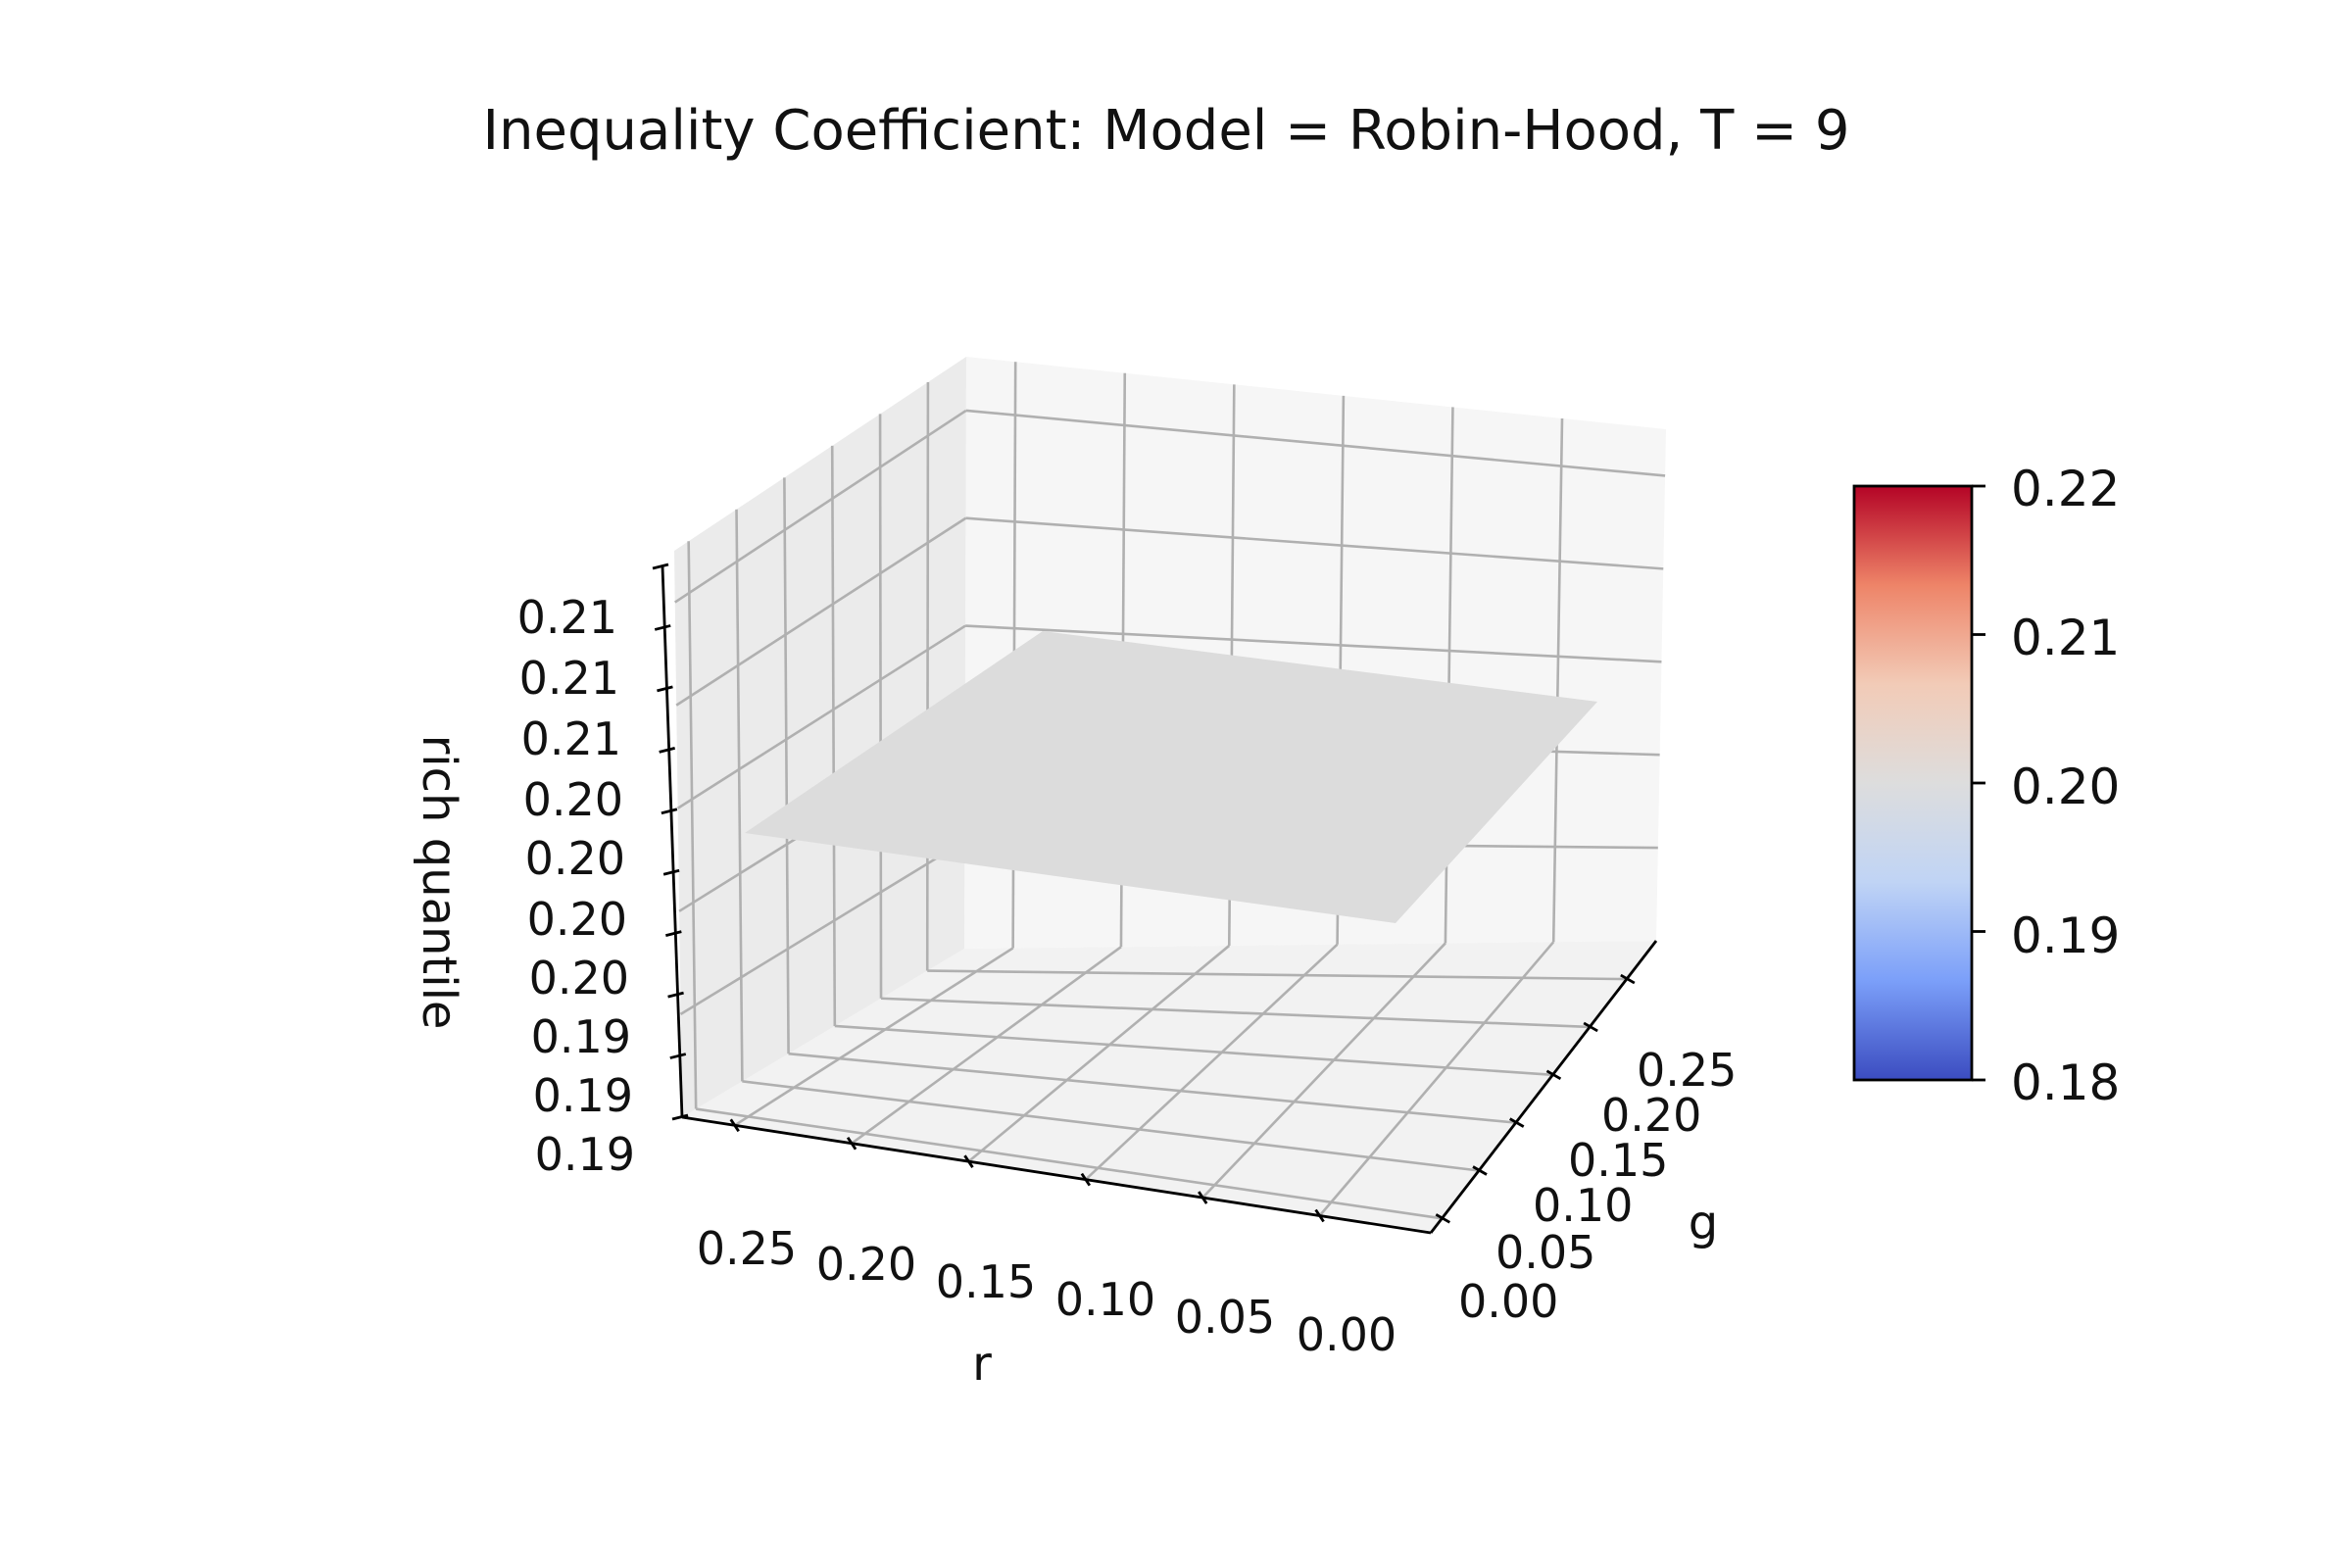  What do you see at coordinates (672, 842) in the screenshot?
I see `z-axis-line` at bounding box center [672, 842].